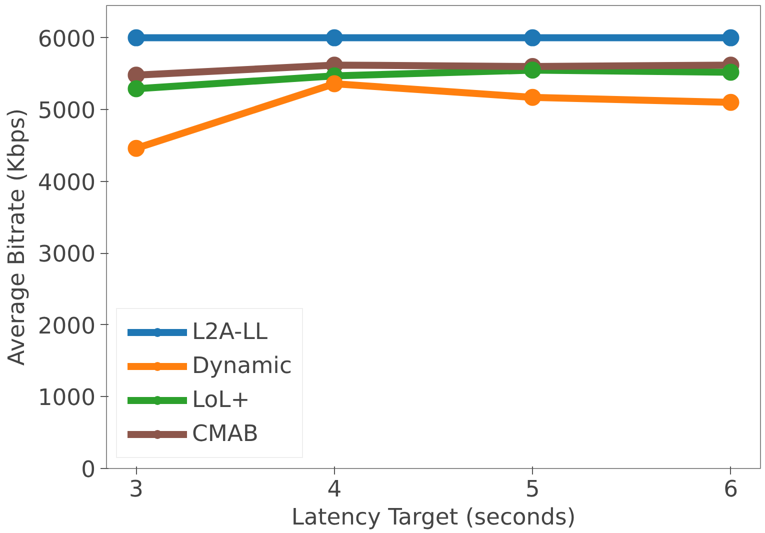  I want to click on y-tick-label: 0, so click(88, 470).